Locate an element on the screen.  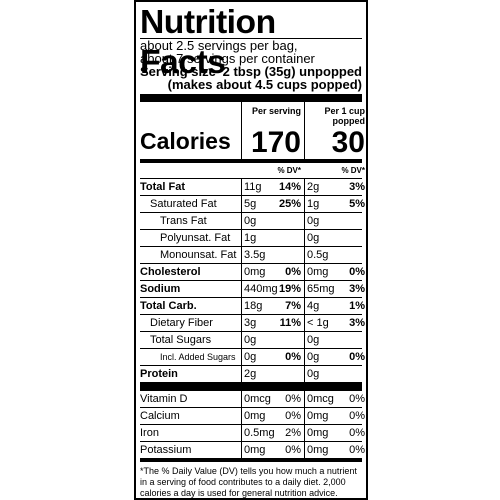
vitamin-row: Calcium 0mg 0% 0mg 0% is located at coordinates (252, 416).